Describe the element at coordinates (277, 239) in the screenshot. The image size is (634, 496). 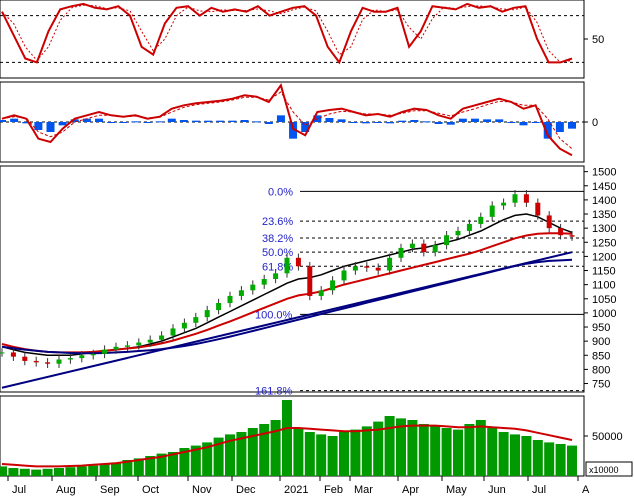
I see `fib-level-label-2: 38.2%` at that location.